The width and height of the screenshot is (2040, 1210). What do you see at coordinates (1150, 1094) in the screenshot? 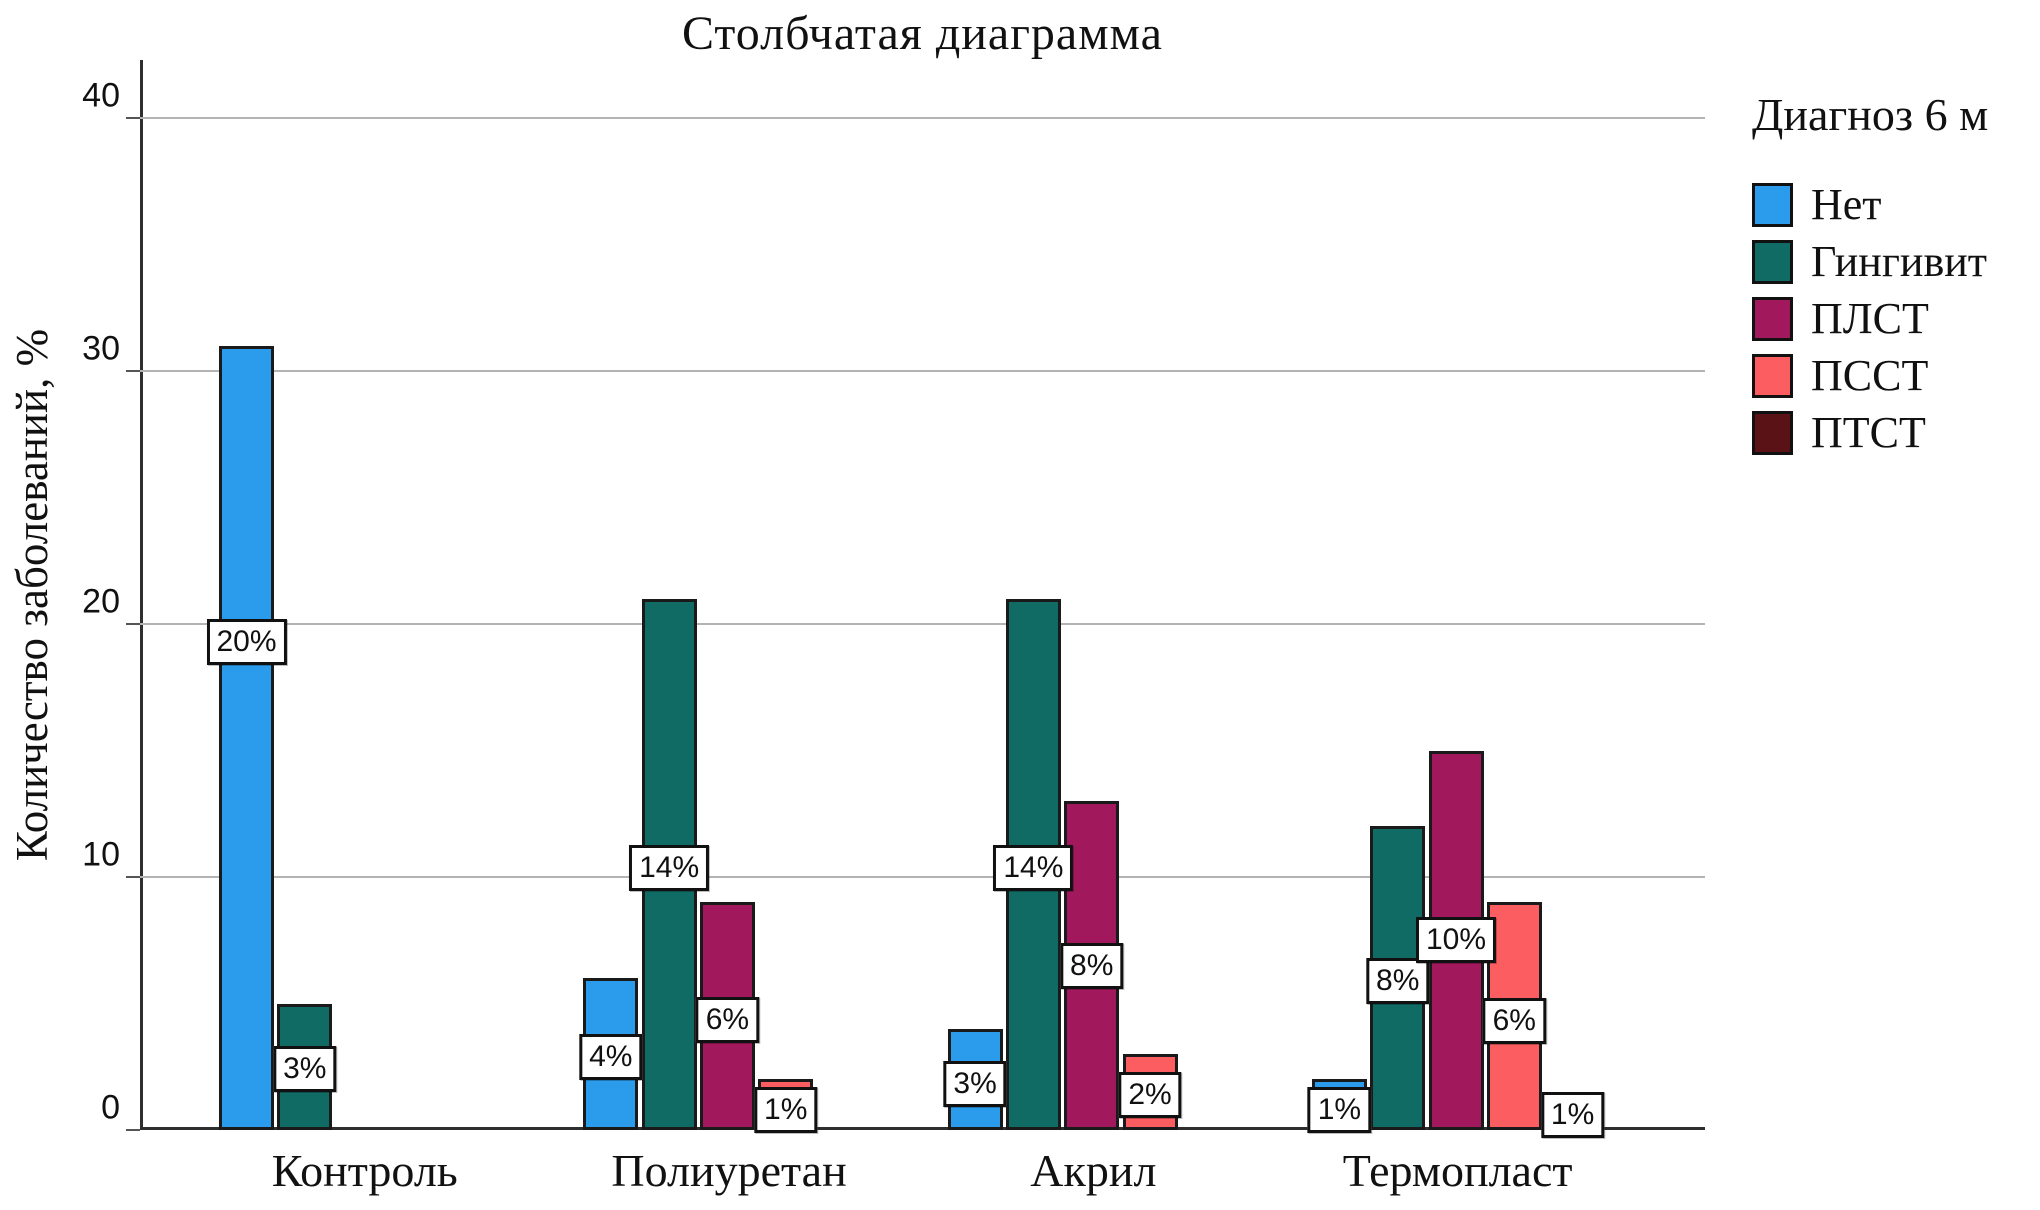
I see `bar-value-label: 2%` at bounding box center [1150, 1094].